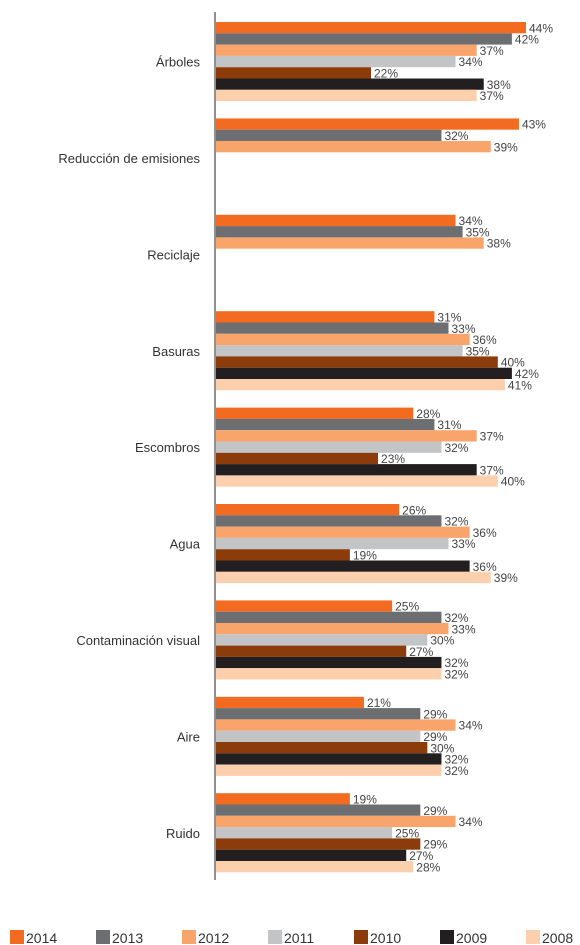 This screenshot has width=580, height=945. Describe the element at coordinates (478, 351) in the screenshot. I see `data-label-basuras-2011: 35%` at that location.